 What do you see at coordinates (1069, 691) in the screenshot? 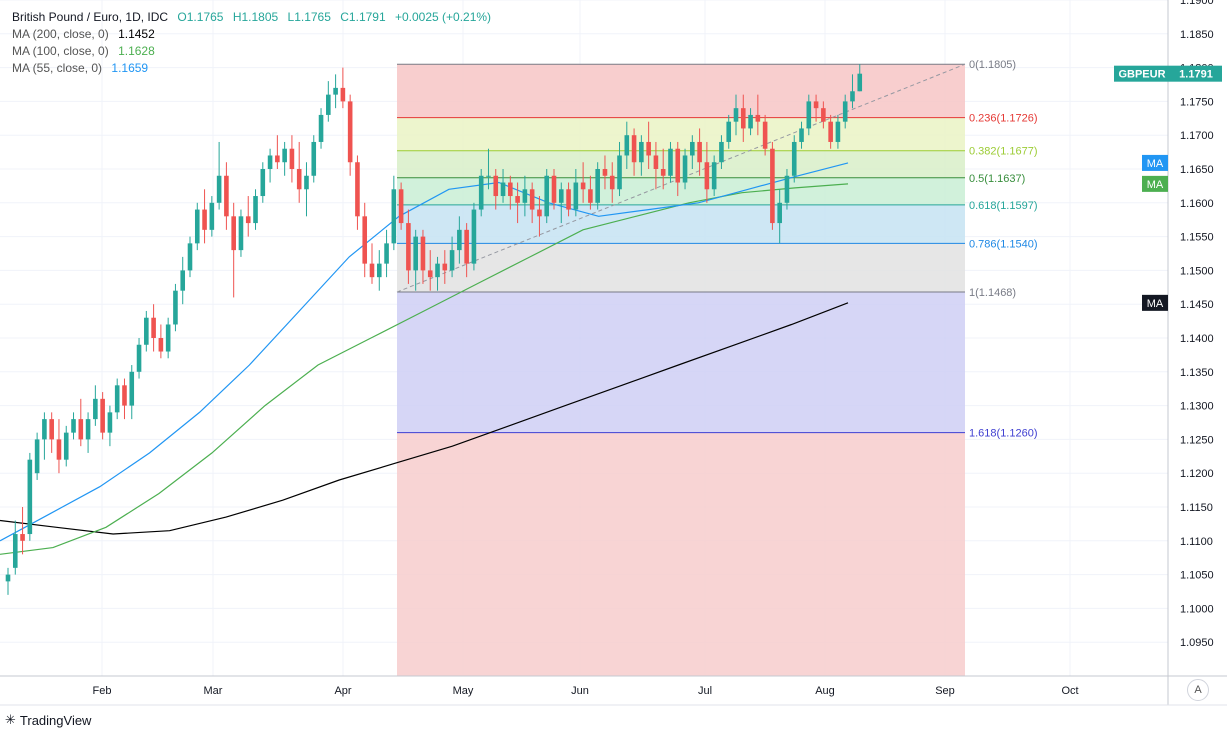
I see `x-tick-label: Oct` at bounding box center [1069, 691].